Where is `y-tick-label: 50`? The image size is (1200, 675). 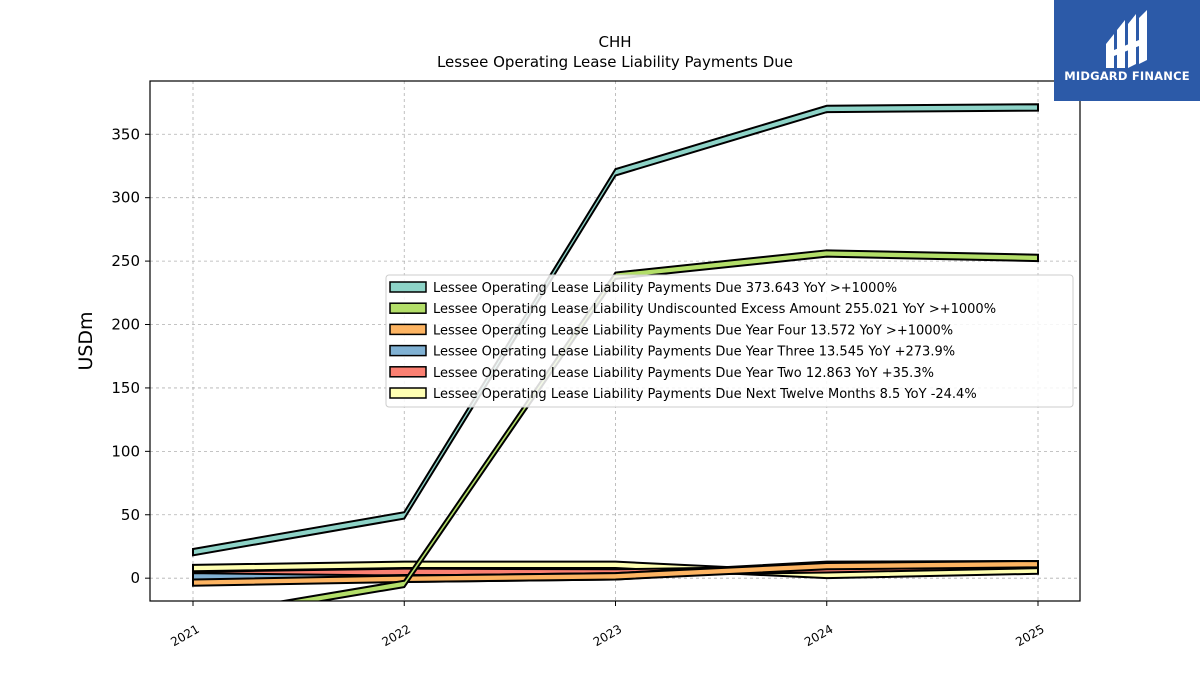 y-tick-label: 50 is located at coordinates (130, 515).